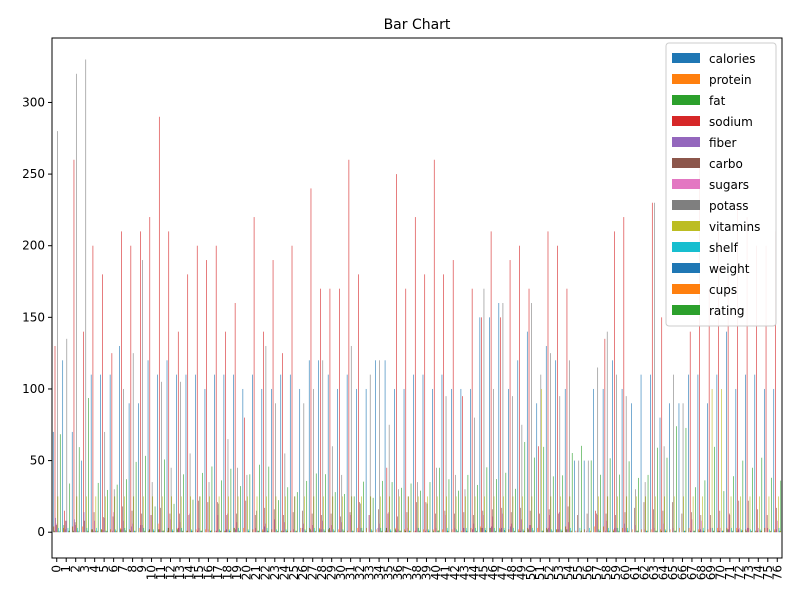 The height and width of the screenshot is (600, 800). What do you see at coordinates (692, 572) in the screenshot?
I see `x-tick-label: 67` at bounding box center [692, 572].